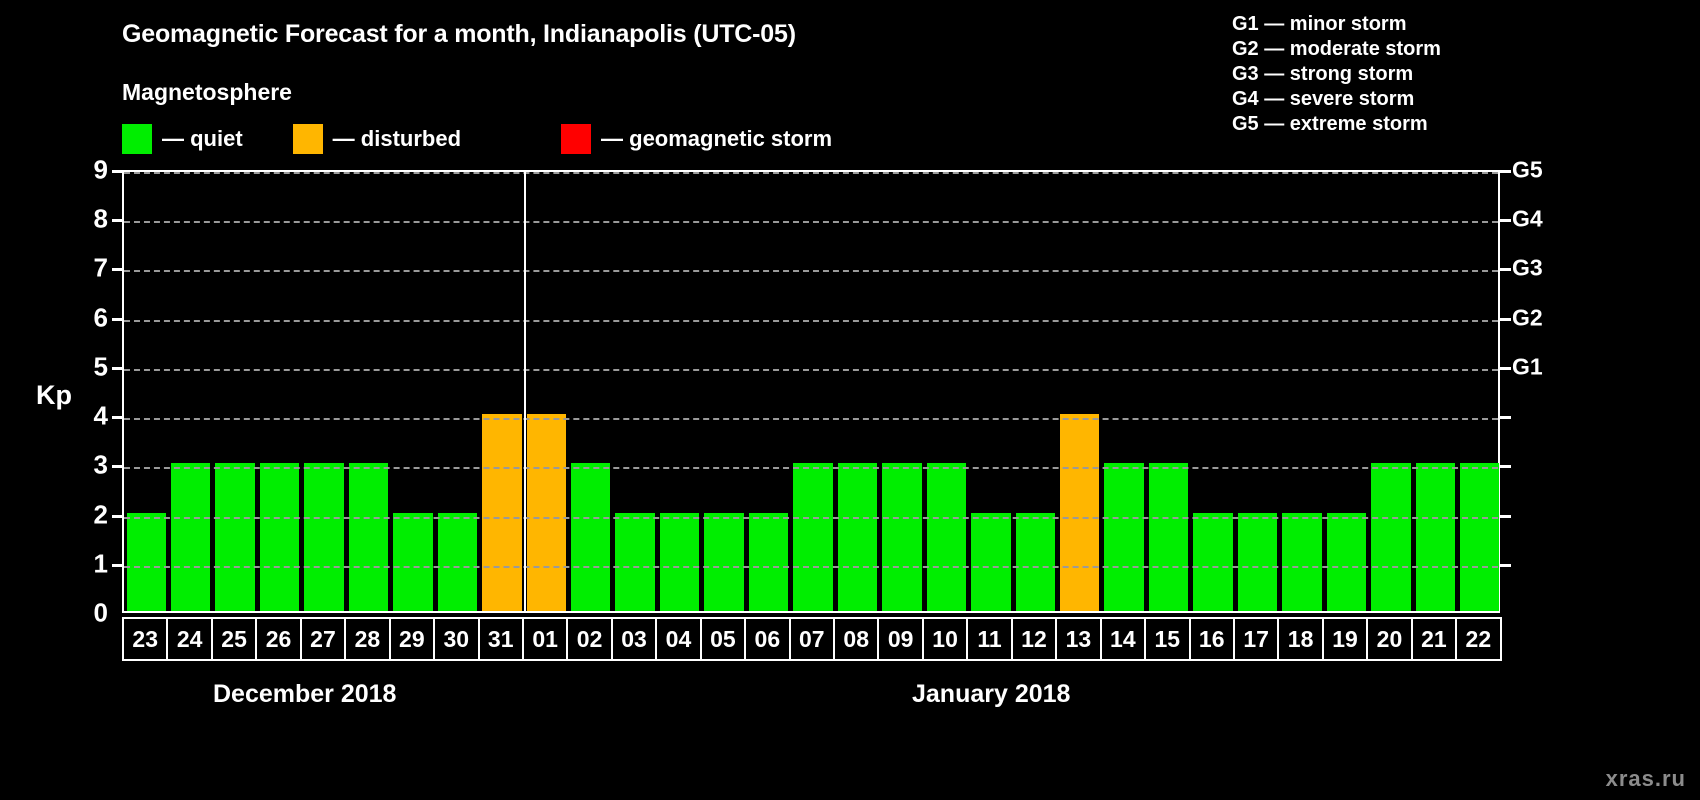 This screenshot has height=800, width=1700. I want to click on date-cell-10: 10, so click(945, 639).